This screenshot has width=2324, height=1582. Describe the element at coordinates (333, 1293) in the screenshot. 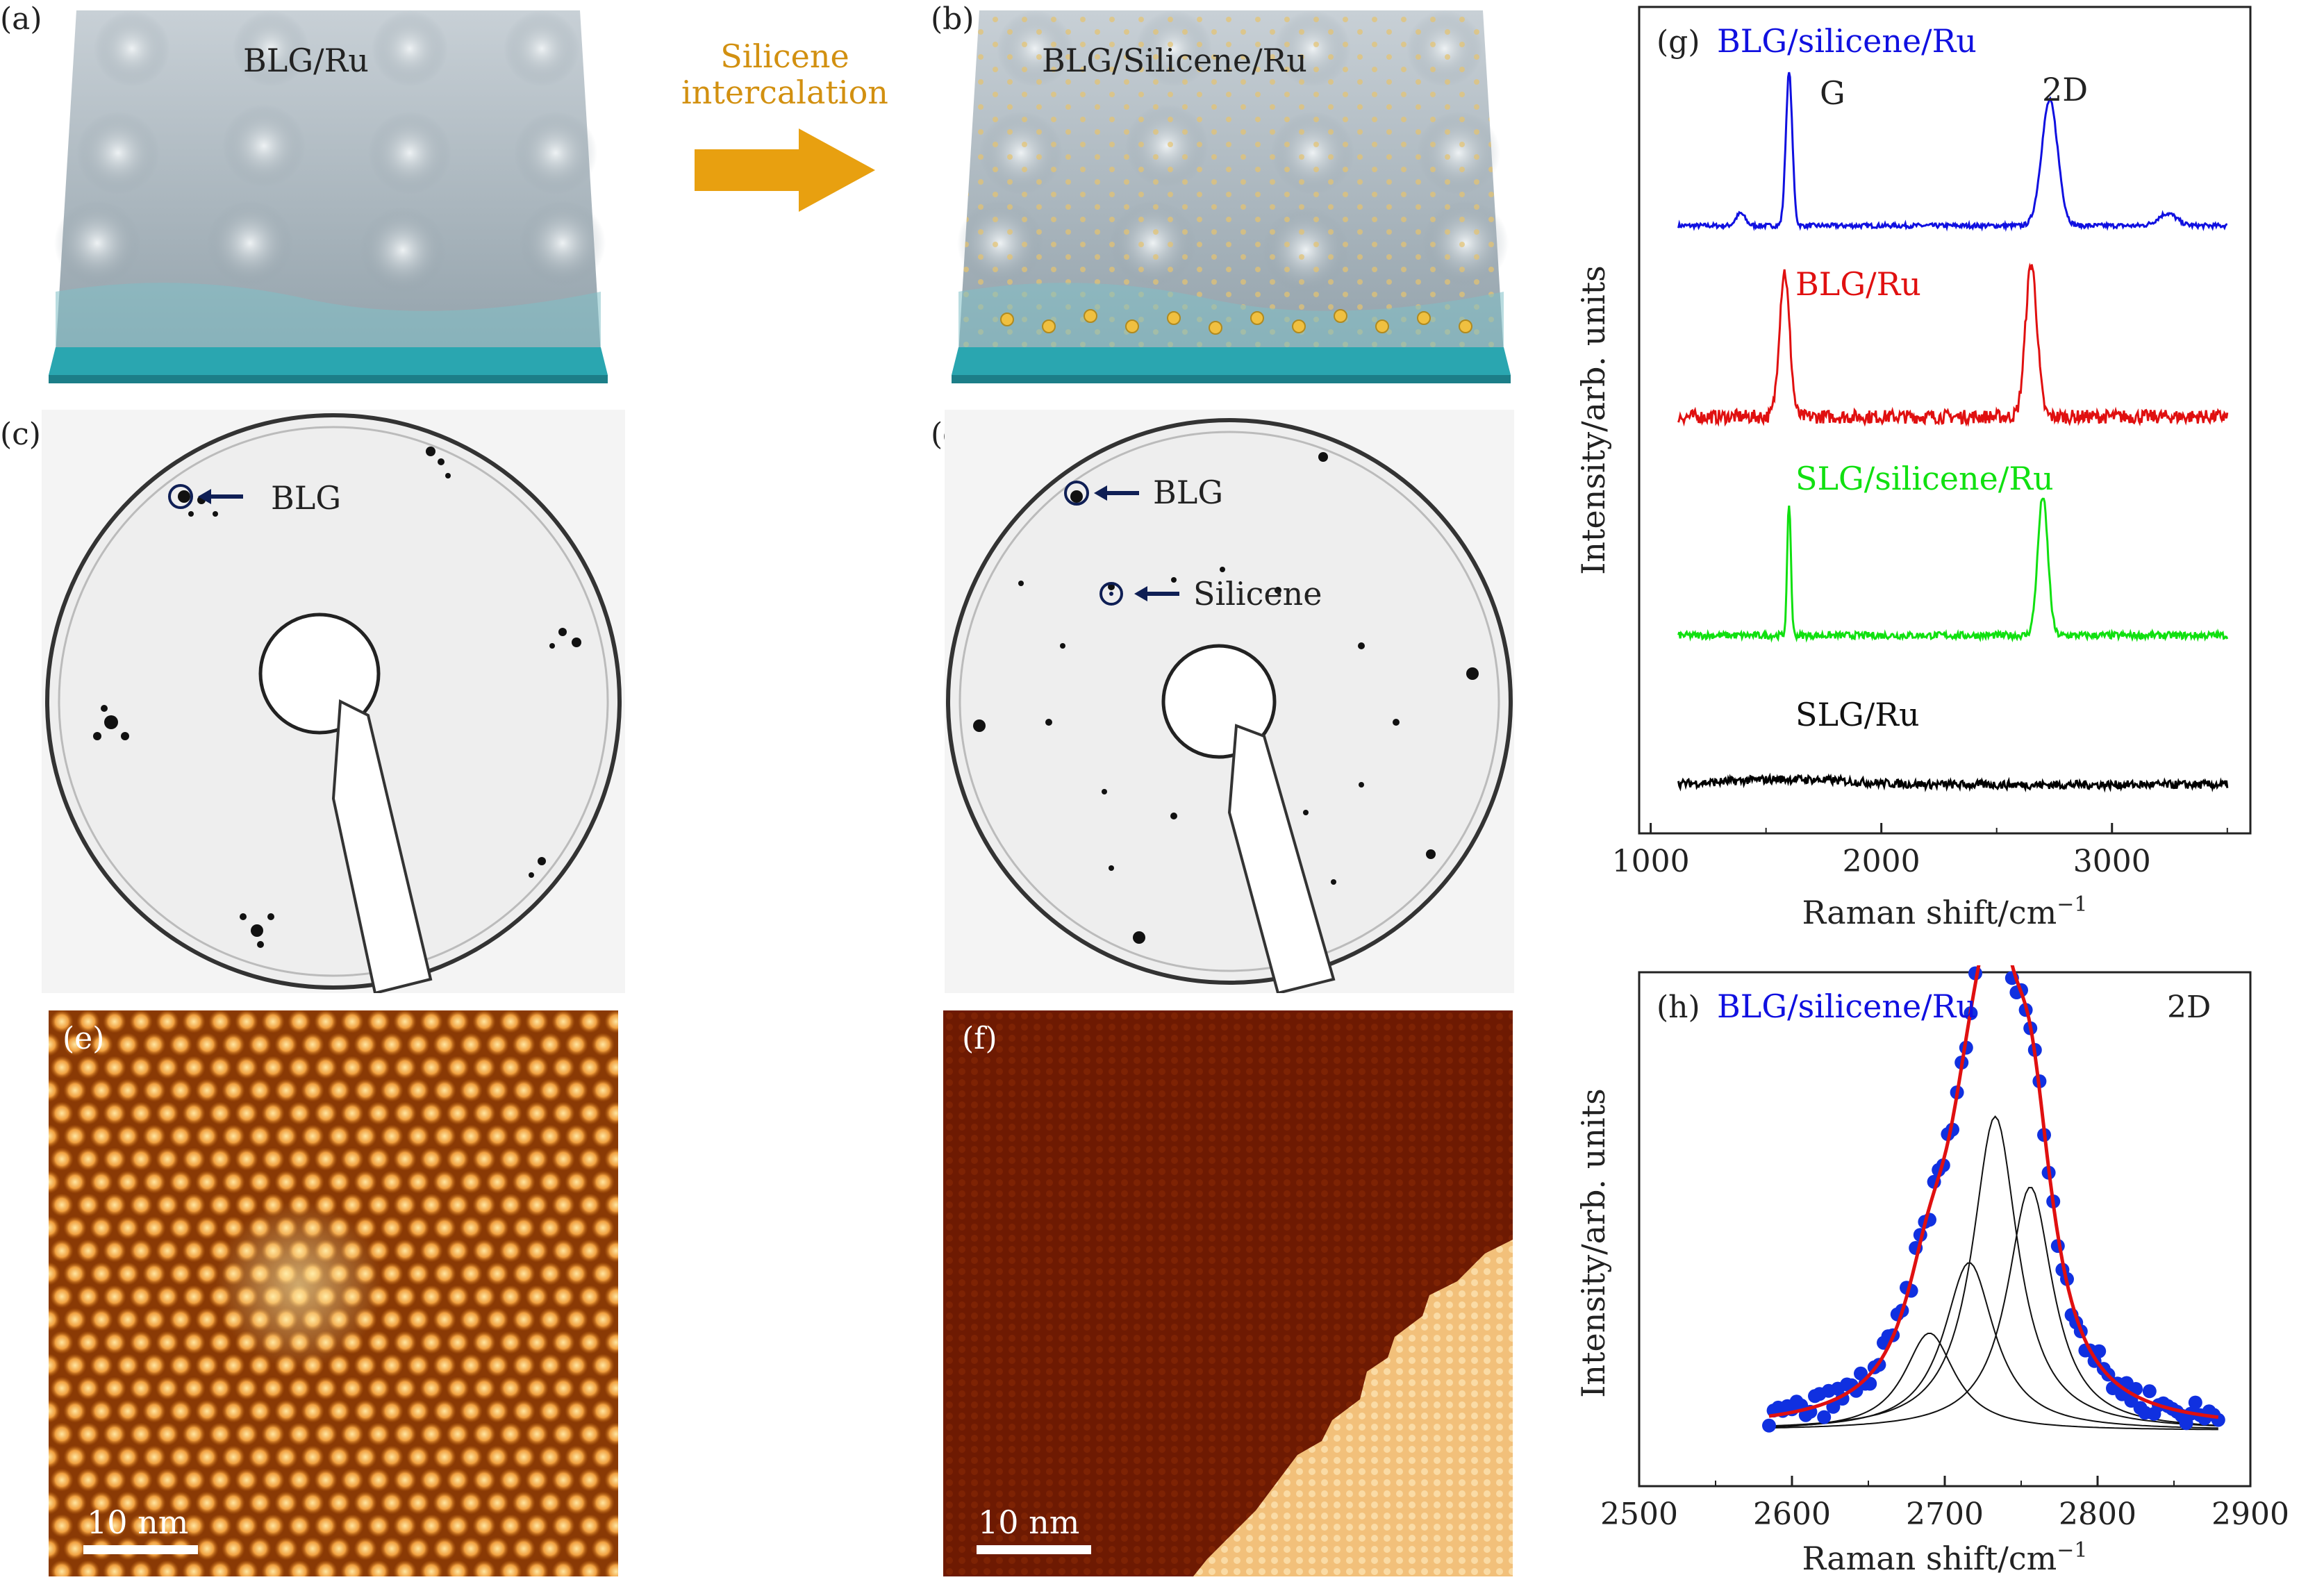

I see `stm-image-e` at that location.